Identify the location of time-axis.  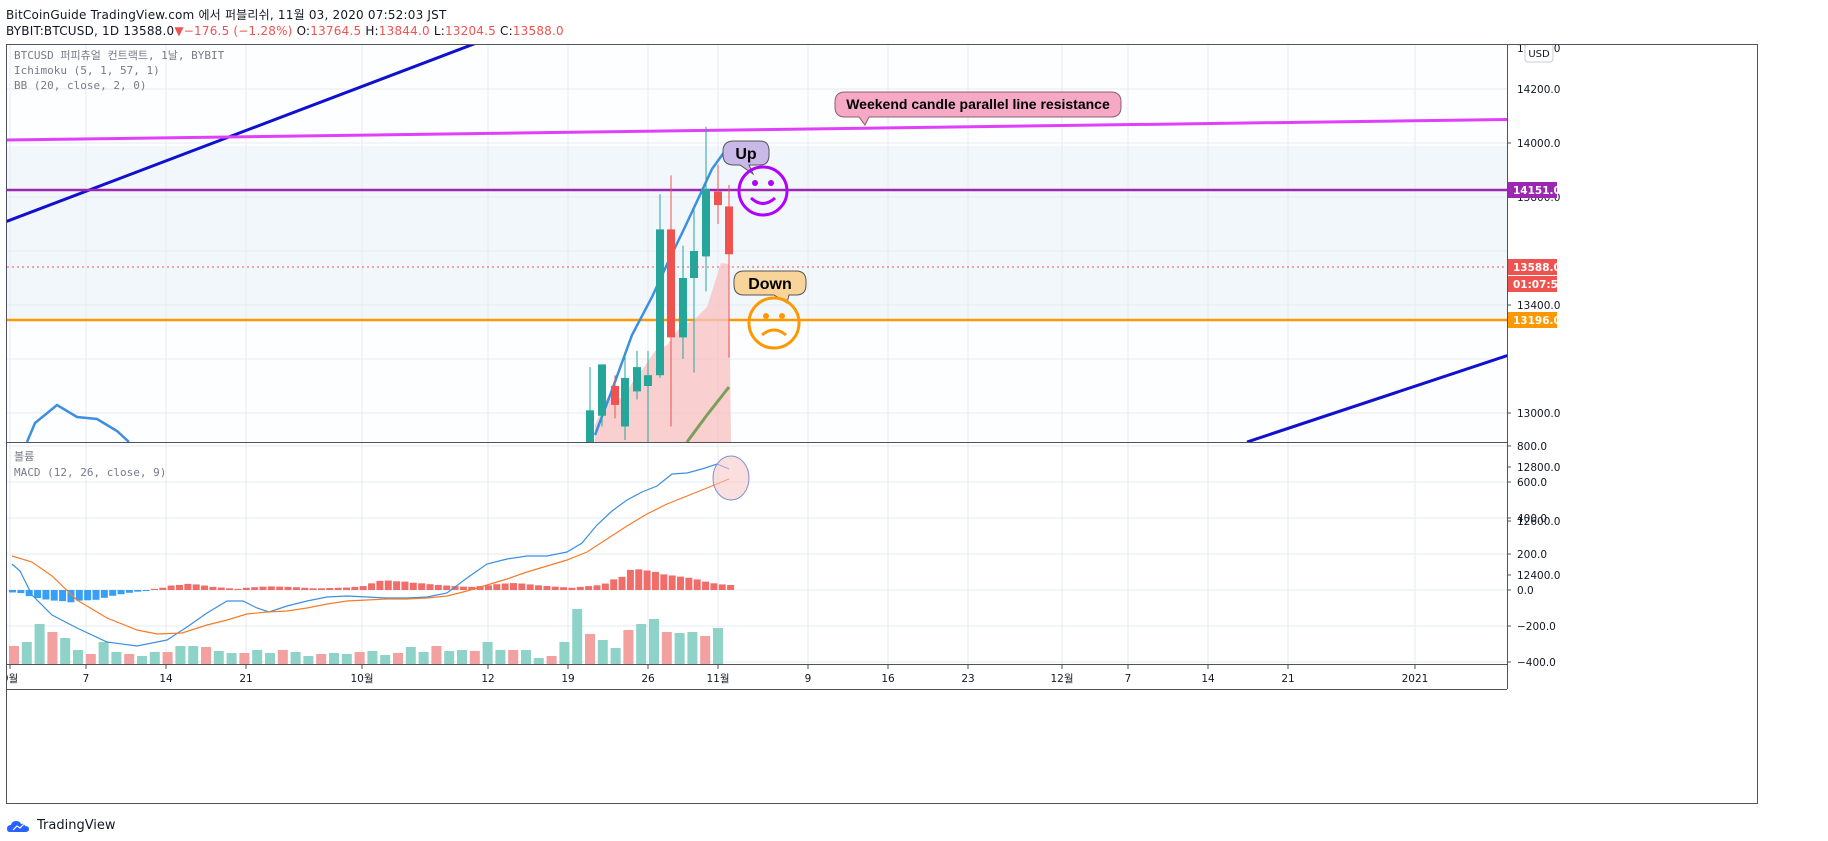
(757, 677).